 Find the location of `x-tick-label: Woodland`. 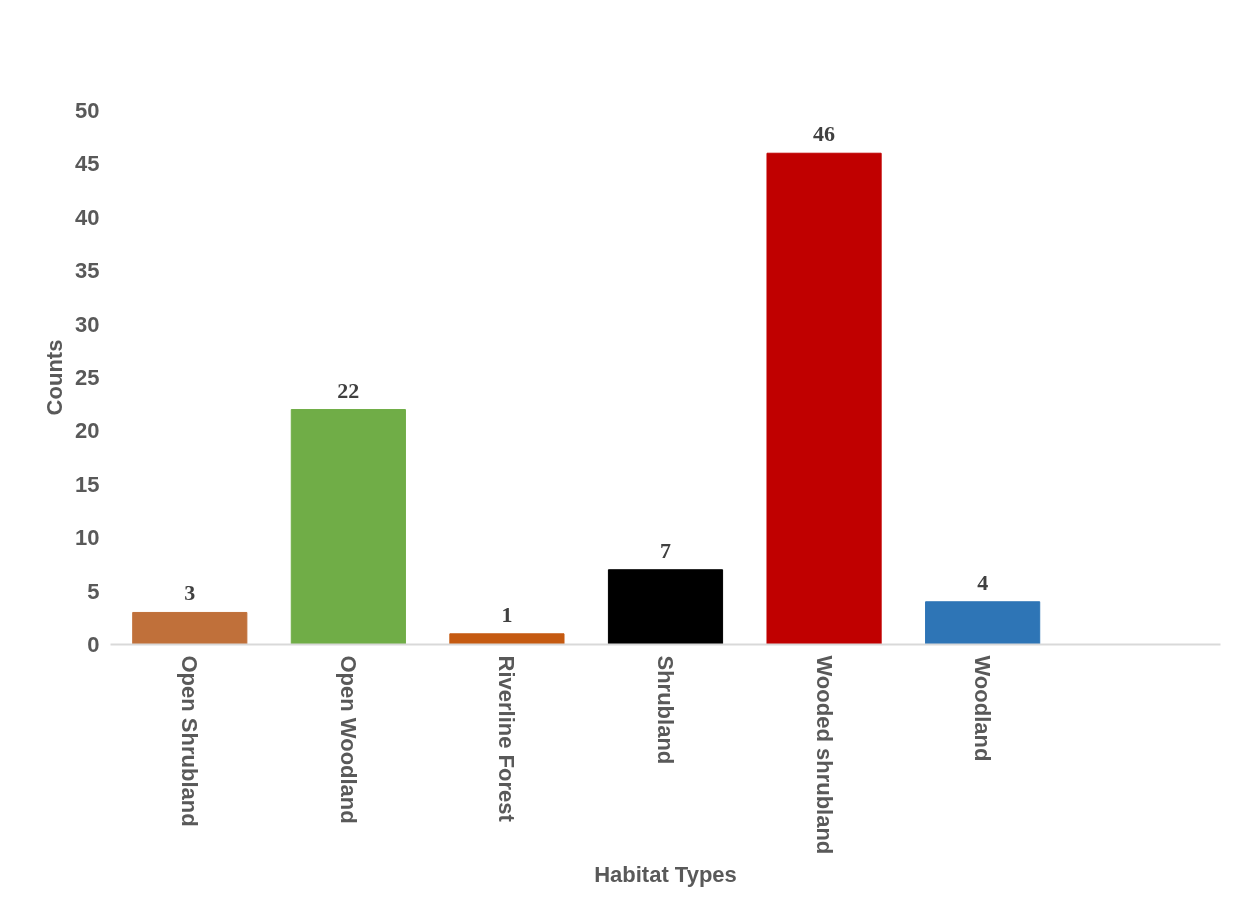

x-tick-label: Woodland is located at coordinates (983, 708).